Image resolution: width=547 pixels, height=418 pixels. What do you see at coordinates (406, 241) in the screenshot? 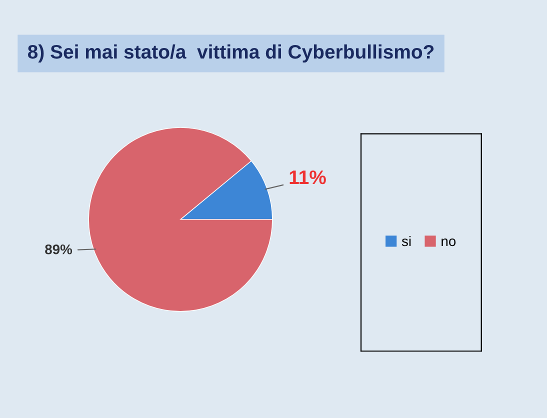
I see `legend-label: si` at bounding box center [406, 241].